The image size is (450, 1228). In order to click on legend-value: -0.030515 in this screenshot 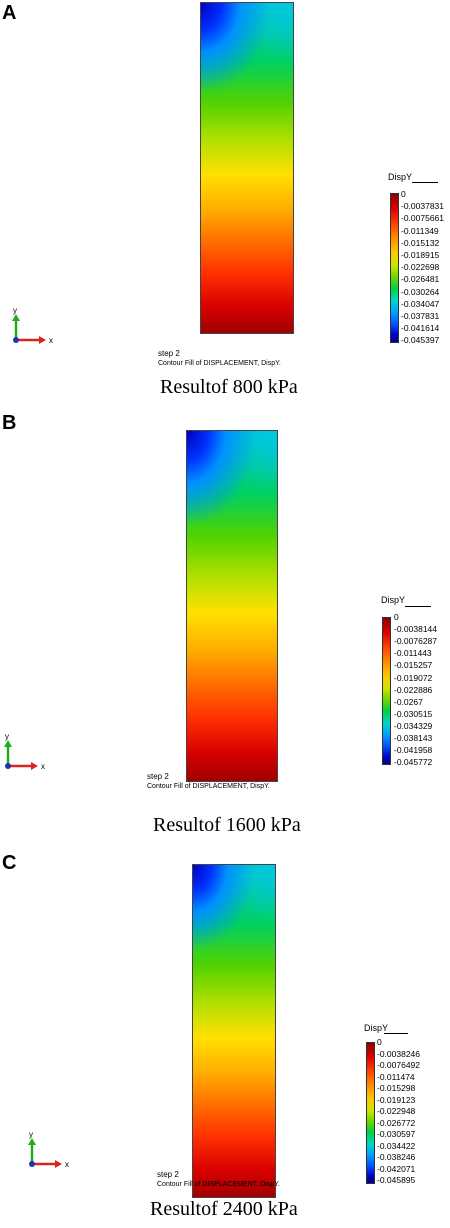, I will do `click(413, 713)`.